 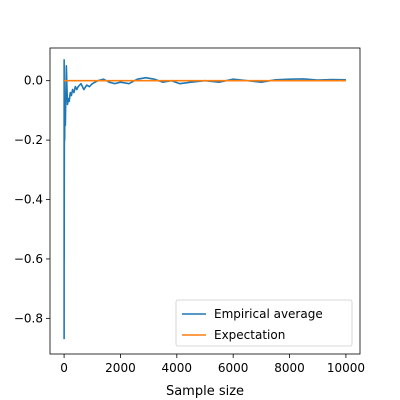 I want to click on legend: Empirical average Expectation, so click(x=264, y=323).